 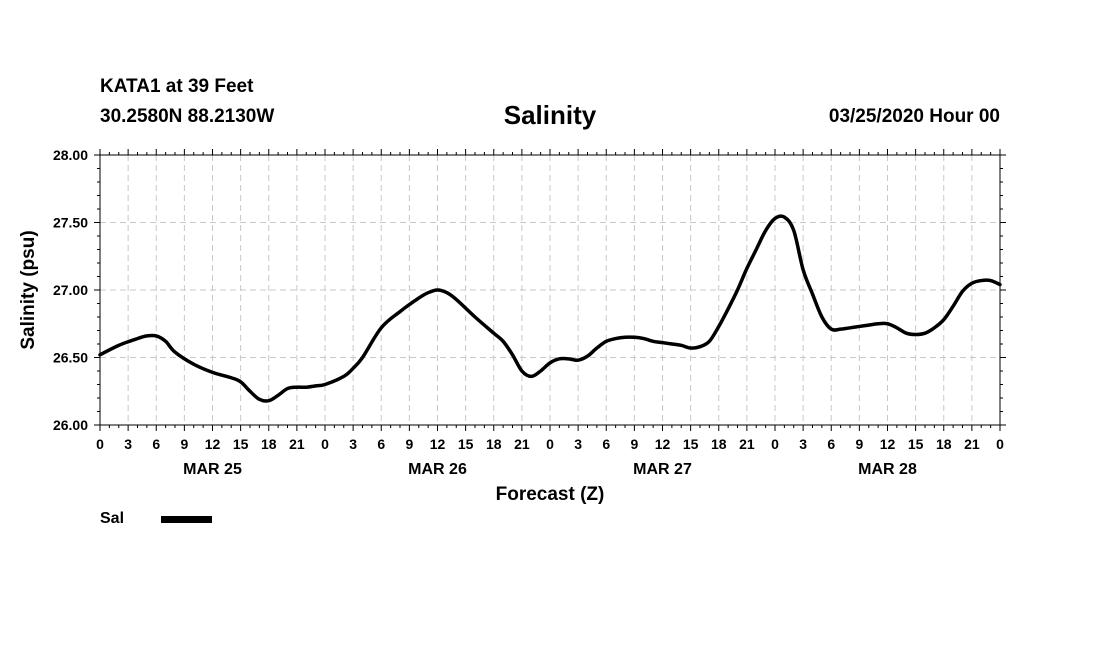 I want to click on y-axis-tick-labels: 26.00 26.50 27.00 27.50 28.00, so click(x=70, y=290).